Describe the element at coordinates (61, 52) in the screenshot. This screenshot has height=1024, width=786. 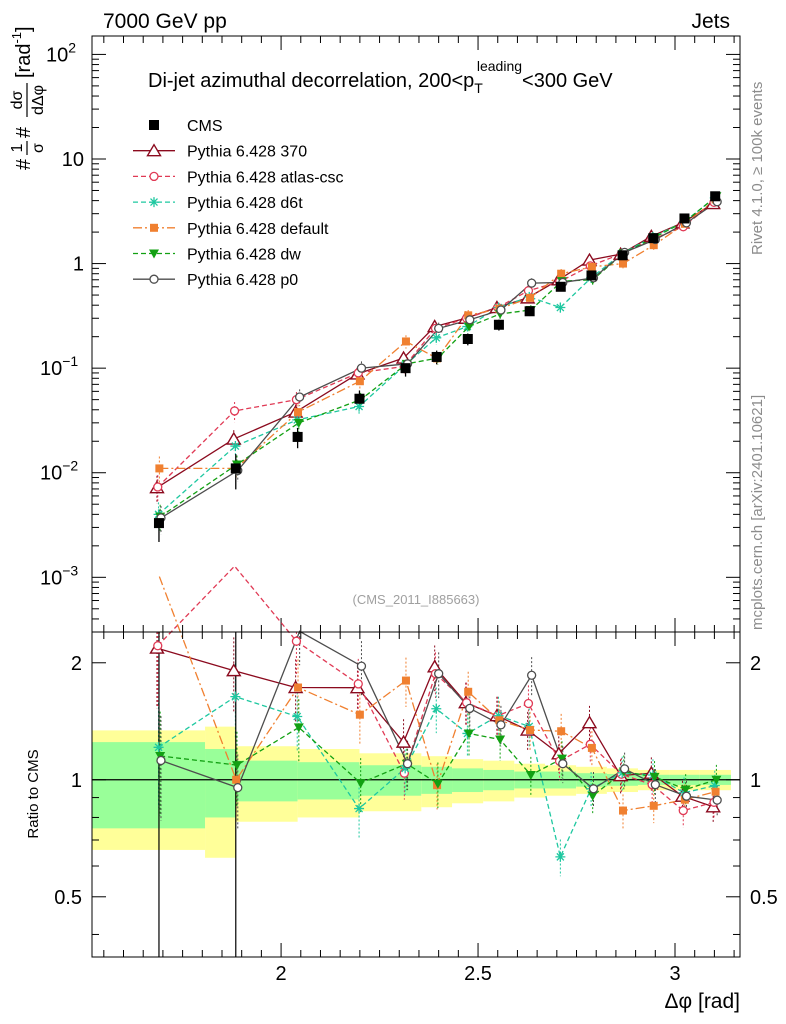
I see `y-tick-label-5: 10²` at that location.